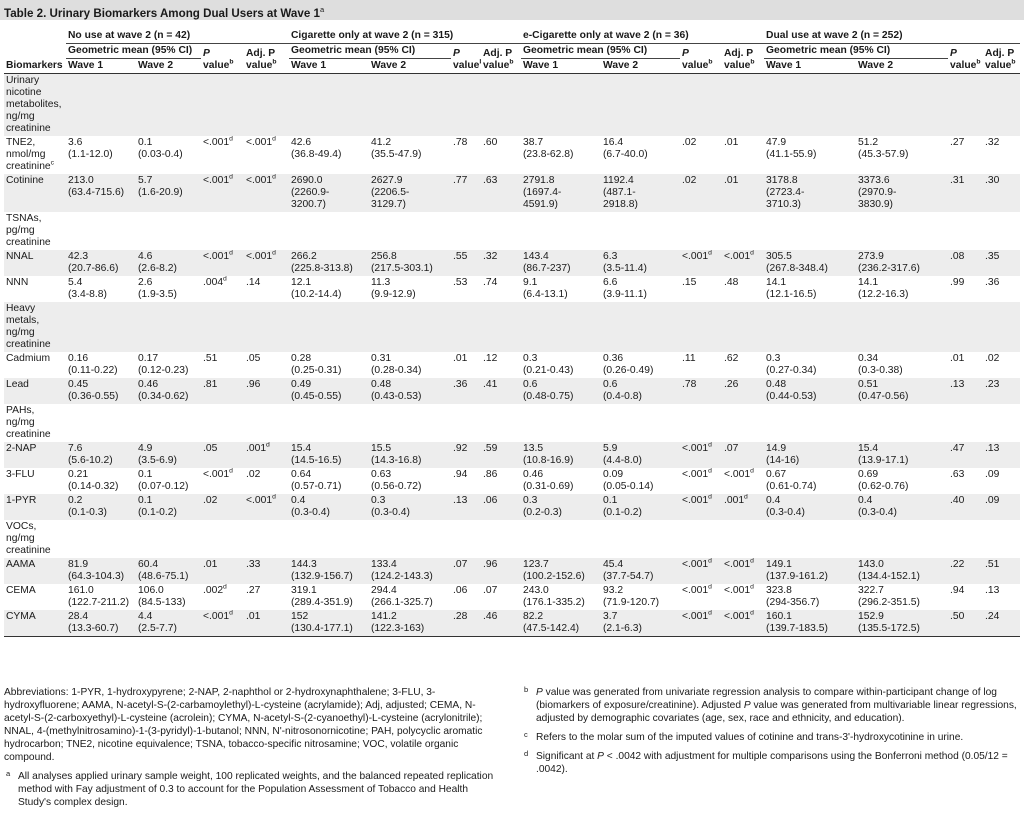 The image size is (1024, 815). I want to click on label-line: ng/mg, so click(20, 538).